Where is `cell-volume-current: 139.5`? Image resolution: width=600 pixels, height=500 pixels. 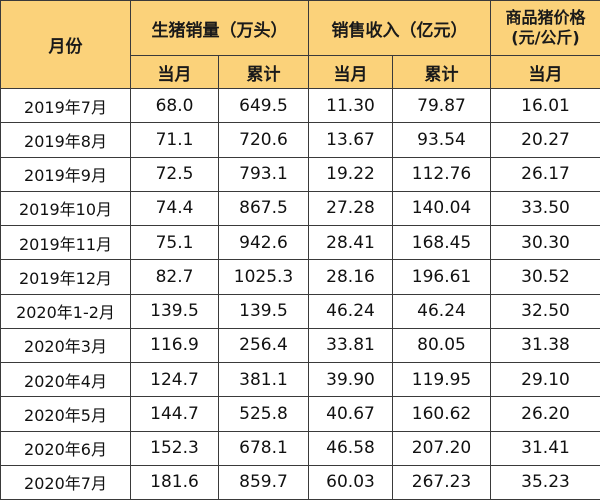
cell-volume-current: 139.5 is located at coordinates (174, 311).